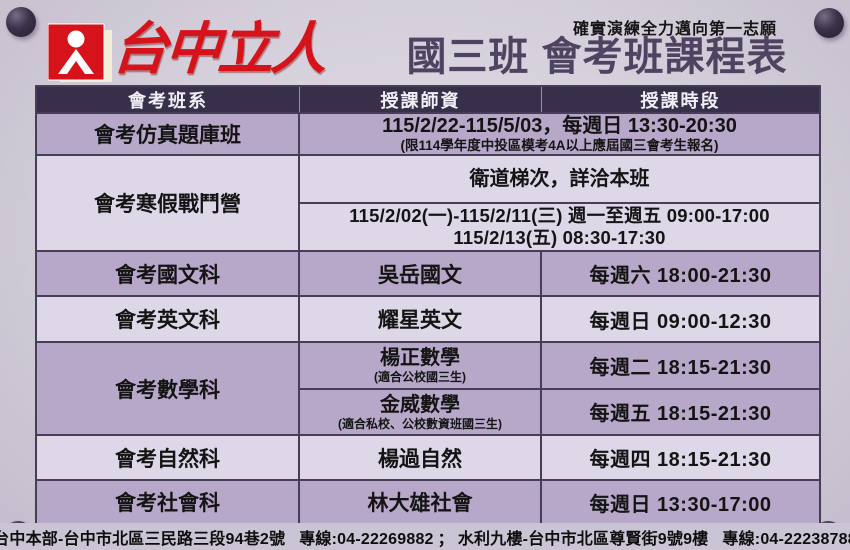  I want to click on branch2-address: 水利九樓-台中市北區尊賢街9號9樓, so click(583, 539).